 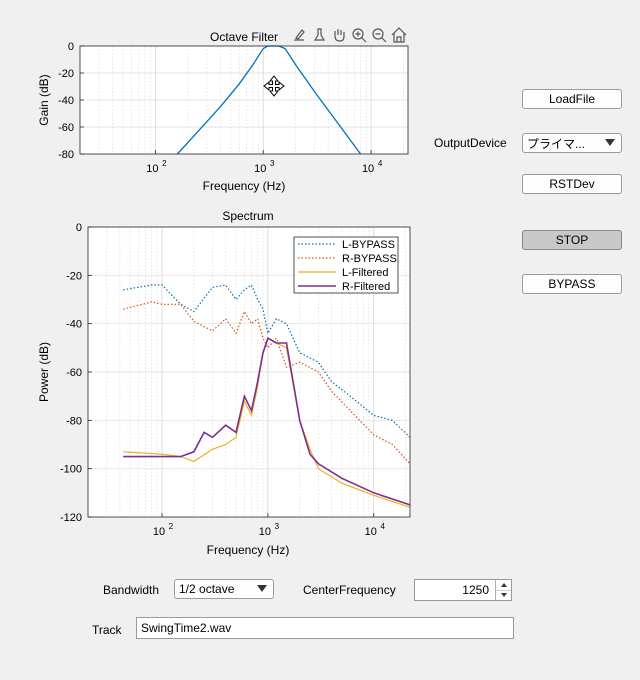 I want to click on axes-toolbar, so click(x=350, y=35).